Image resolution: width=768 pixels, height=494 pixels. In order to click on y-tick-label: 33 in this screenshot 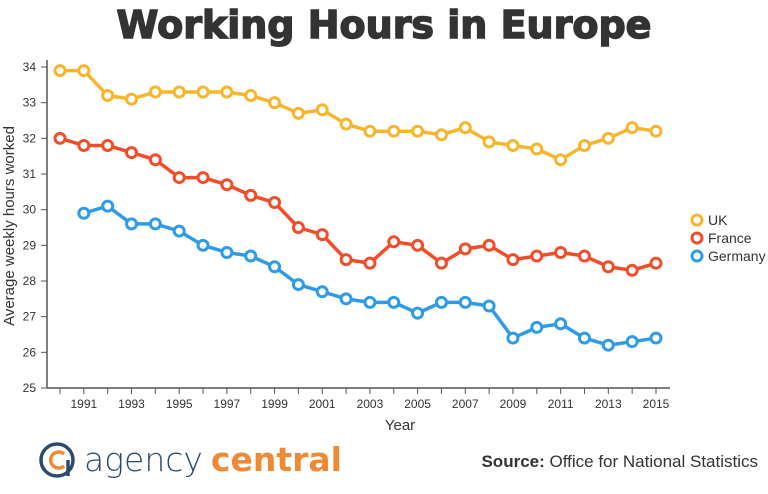, I will do `click(30, 103)`.